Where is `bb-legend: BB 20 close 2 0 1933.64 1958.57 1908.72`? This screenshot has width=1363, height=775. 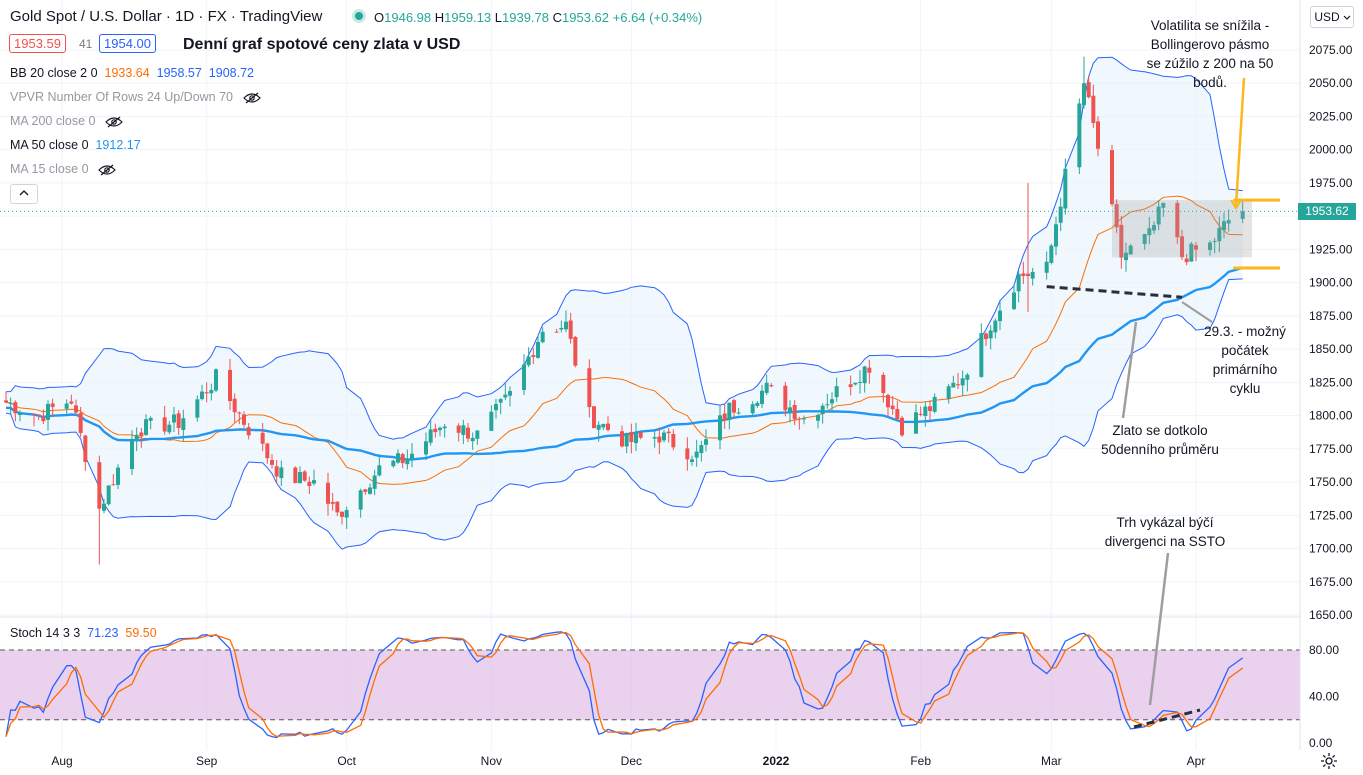
bb-legend: BB 20 close 2 0 1933.64 1958.57 1908.72 is located at coordinates (132, 73).